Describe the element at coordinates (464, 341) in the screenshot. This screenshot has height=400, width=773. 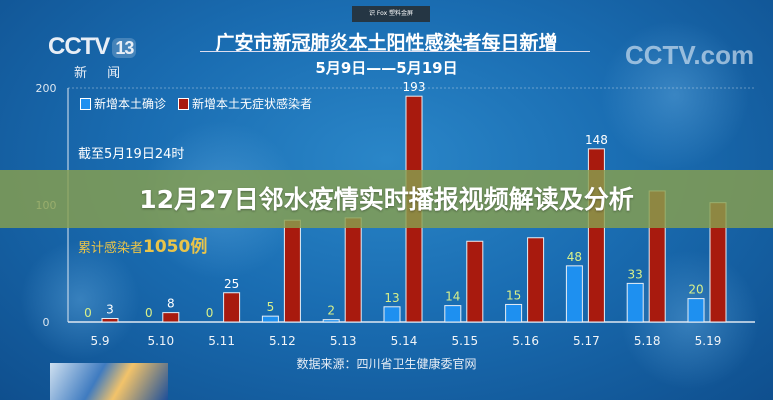
I see `x-tick-label: 5.15` at that location.